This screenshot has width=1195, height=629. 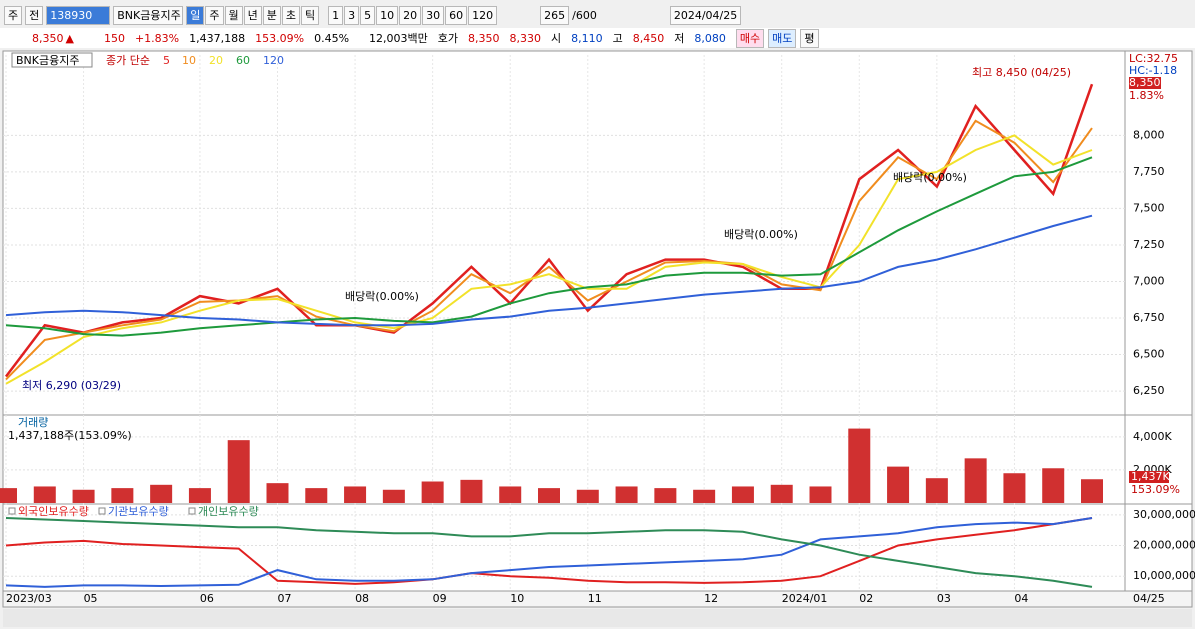 I want to click on volume-box, so click(x=1149, y=477).